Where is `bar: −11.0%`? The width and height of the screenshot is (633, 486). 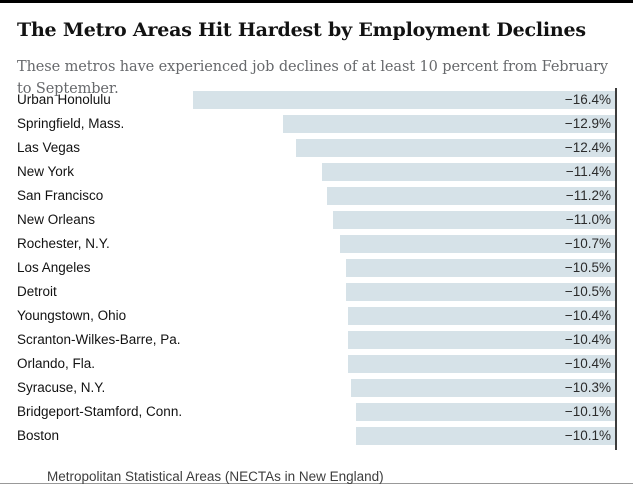 bar: −11.0% is located at coordinates (475, 220).